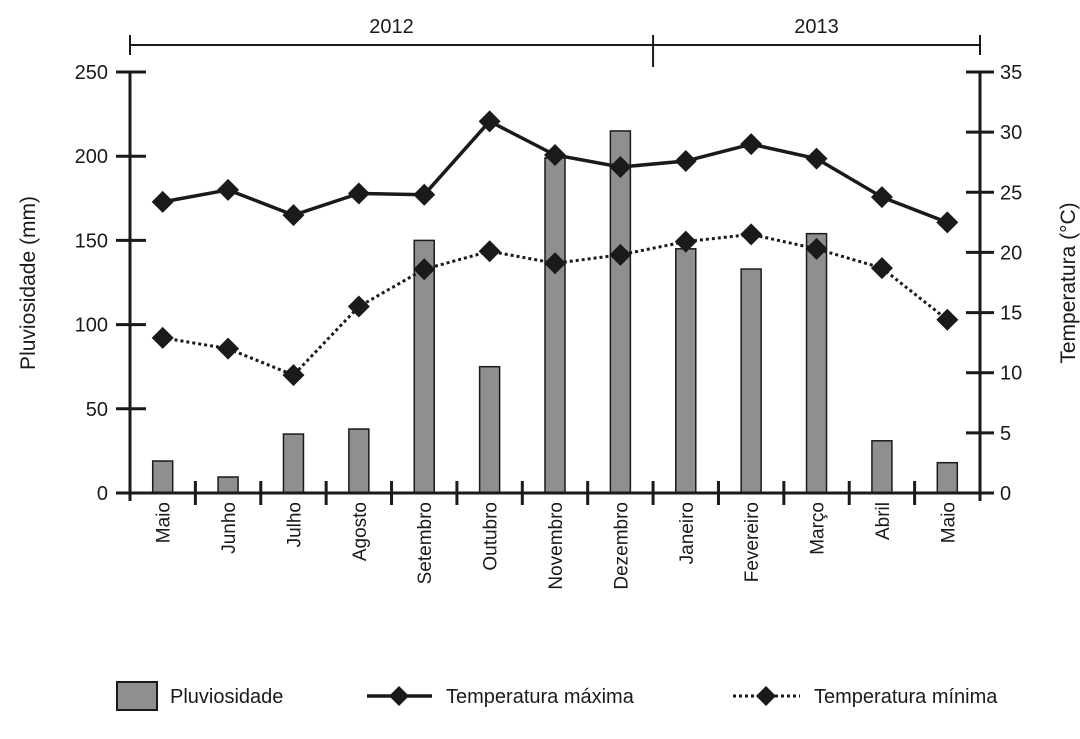 This screenshot has width=1080, height=739. I want to click on legend-swatch-pluviosidade, so click(137, 696).